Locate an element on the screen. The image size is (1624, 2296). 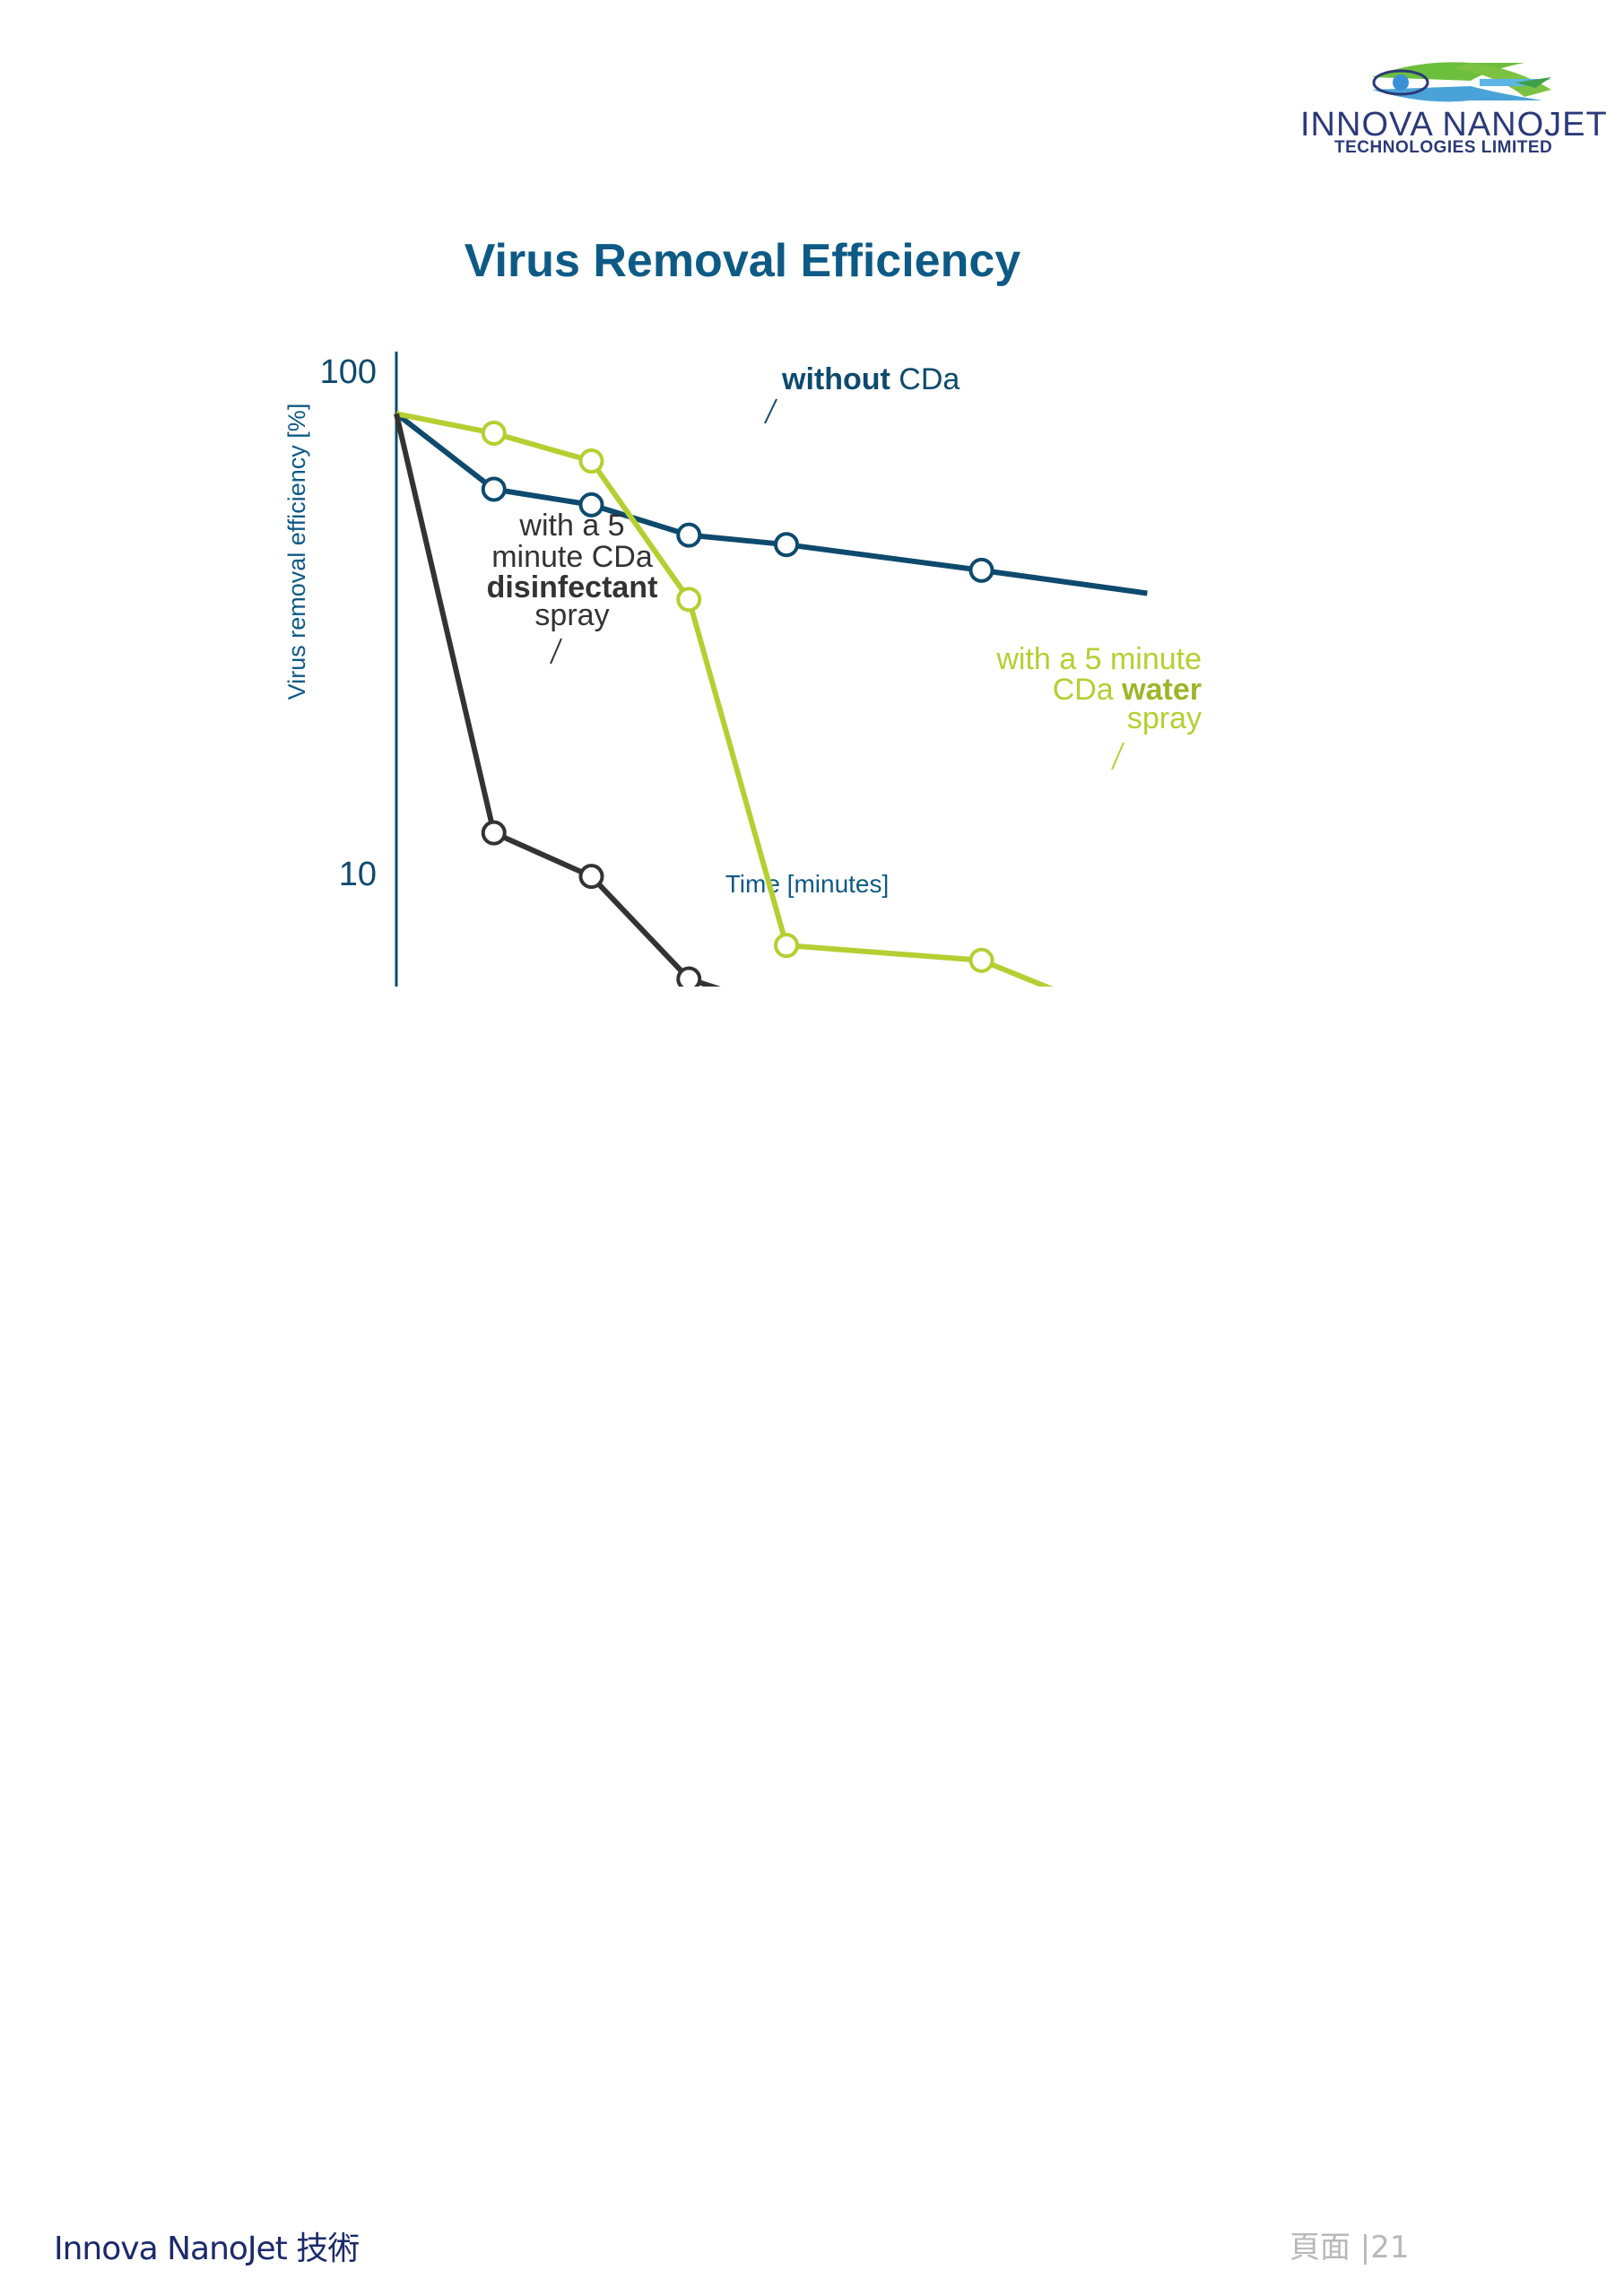
annotation-leader-water is located at coordinates (1118, 756).